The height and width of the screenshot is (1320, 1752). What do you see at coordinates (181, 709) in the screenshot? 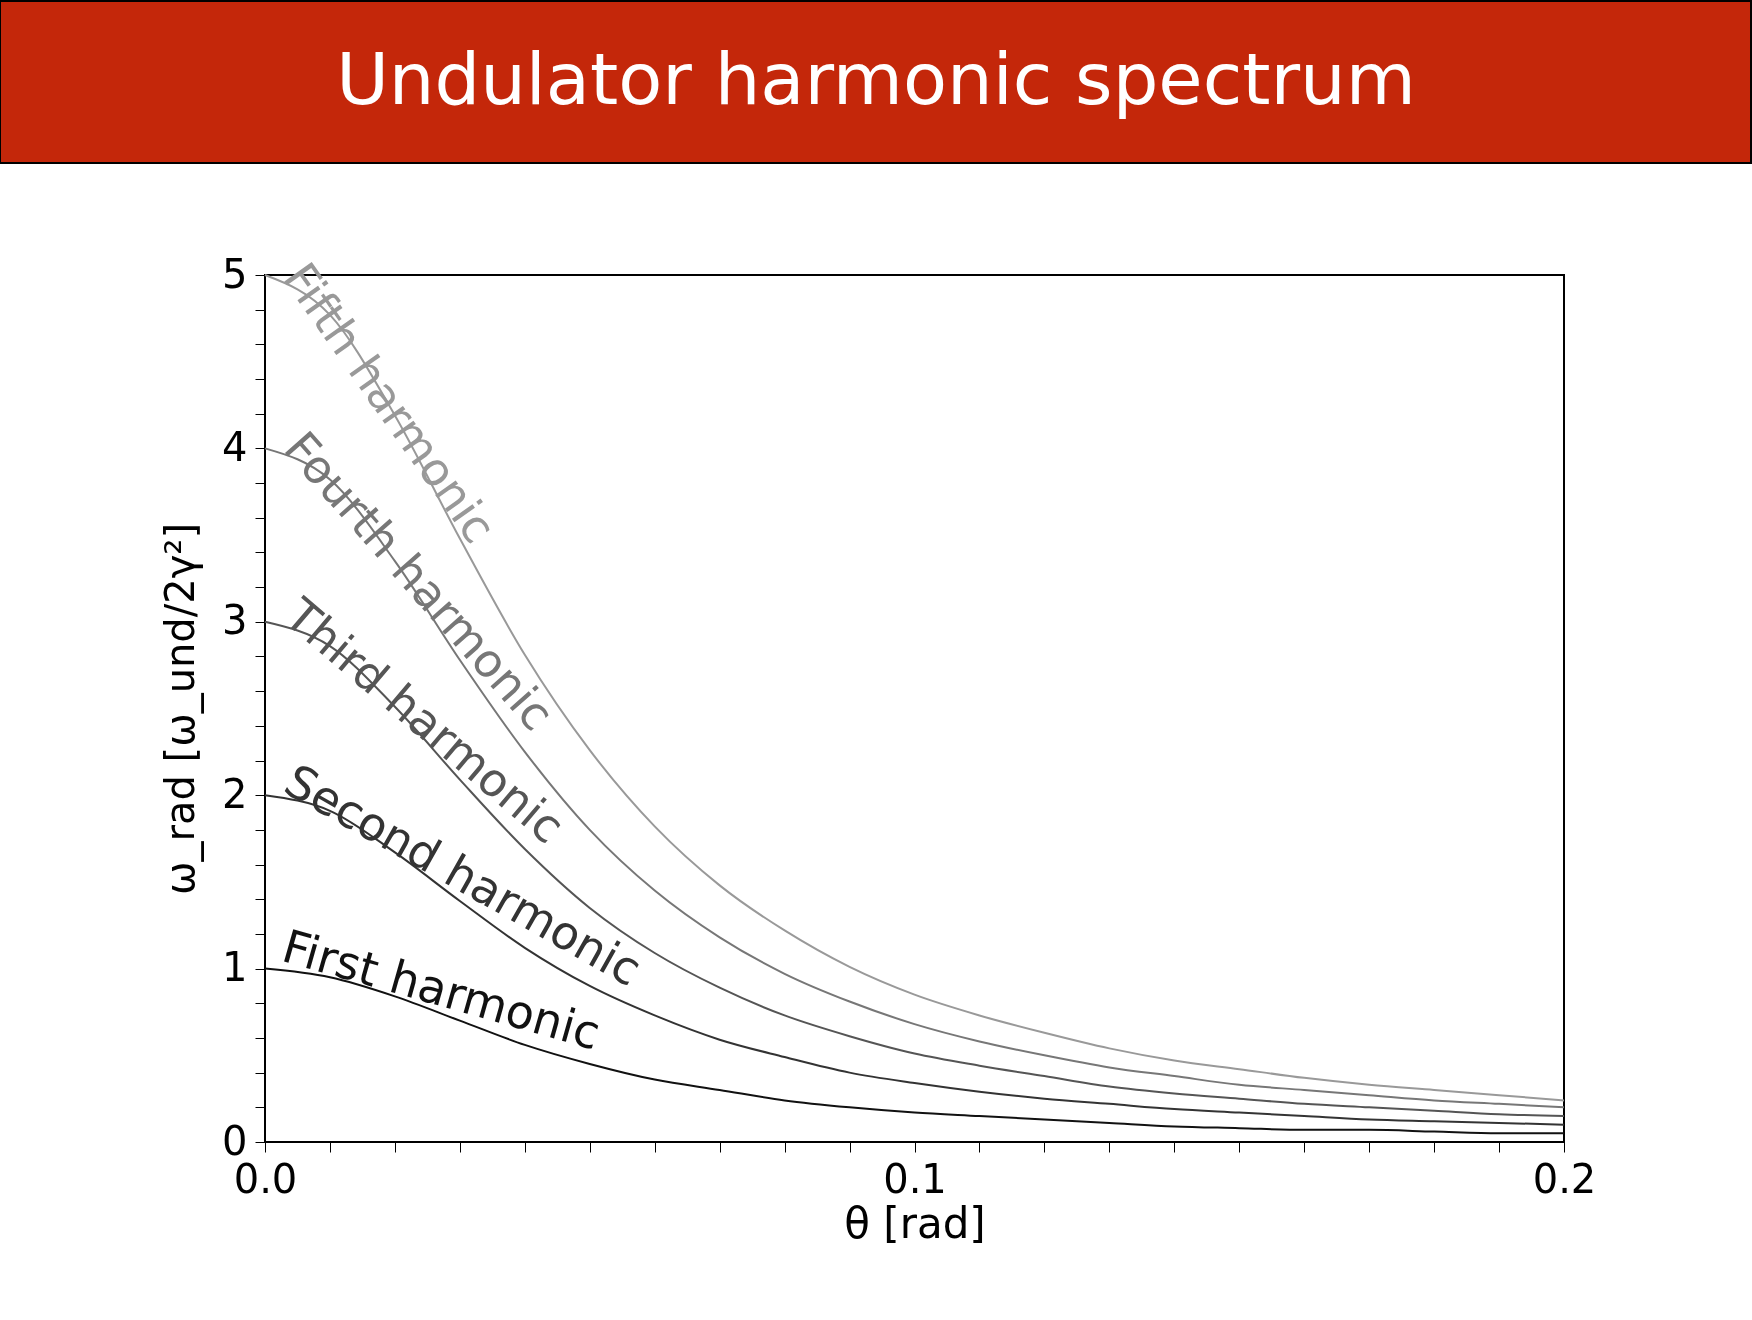
I see `y-axis-title: ω_rad [ω_und/2γ²]` at bounding box center [181, 709].